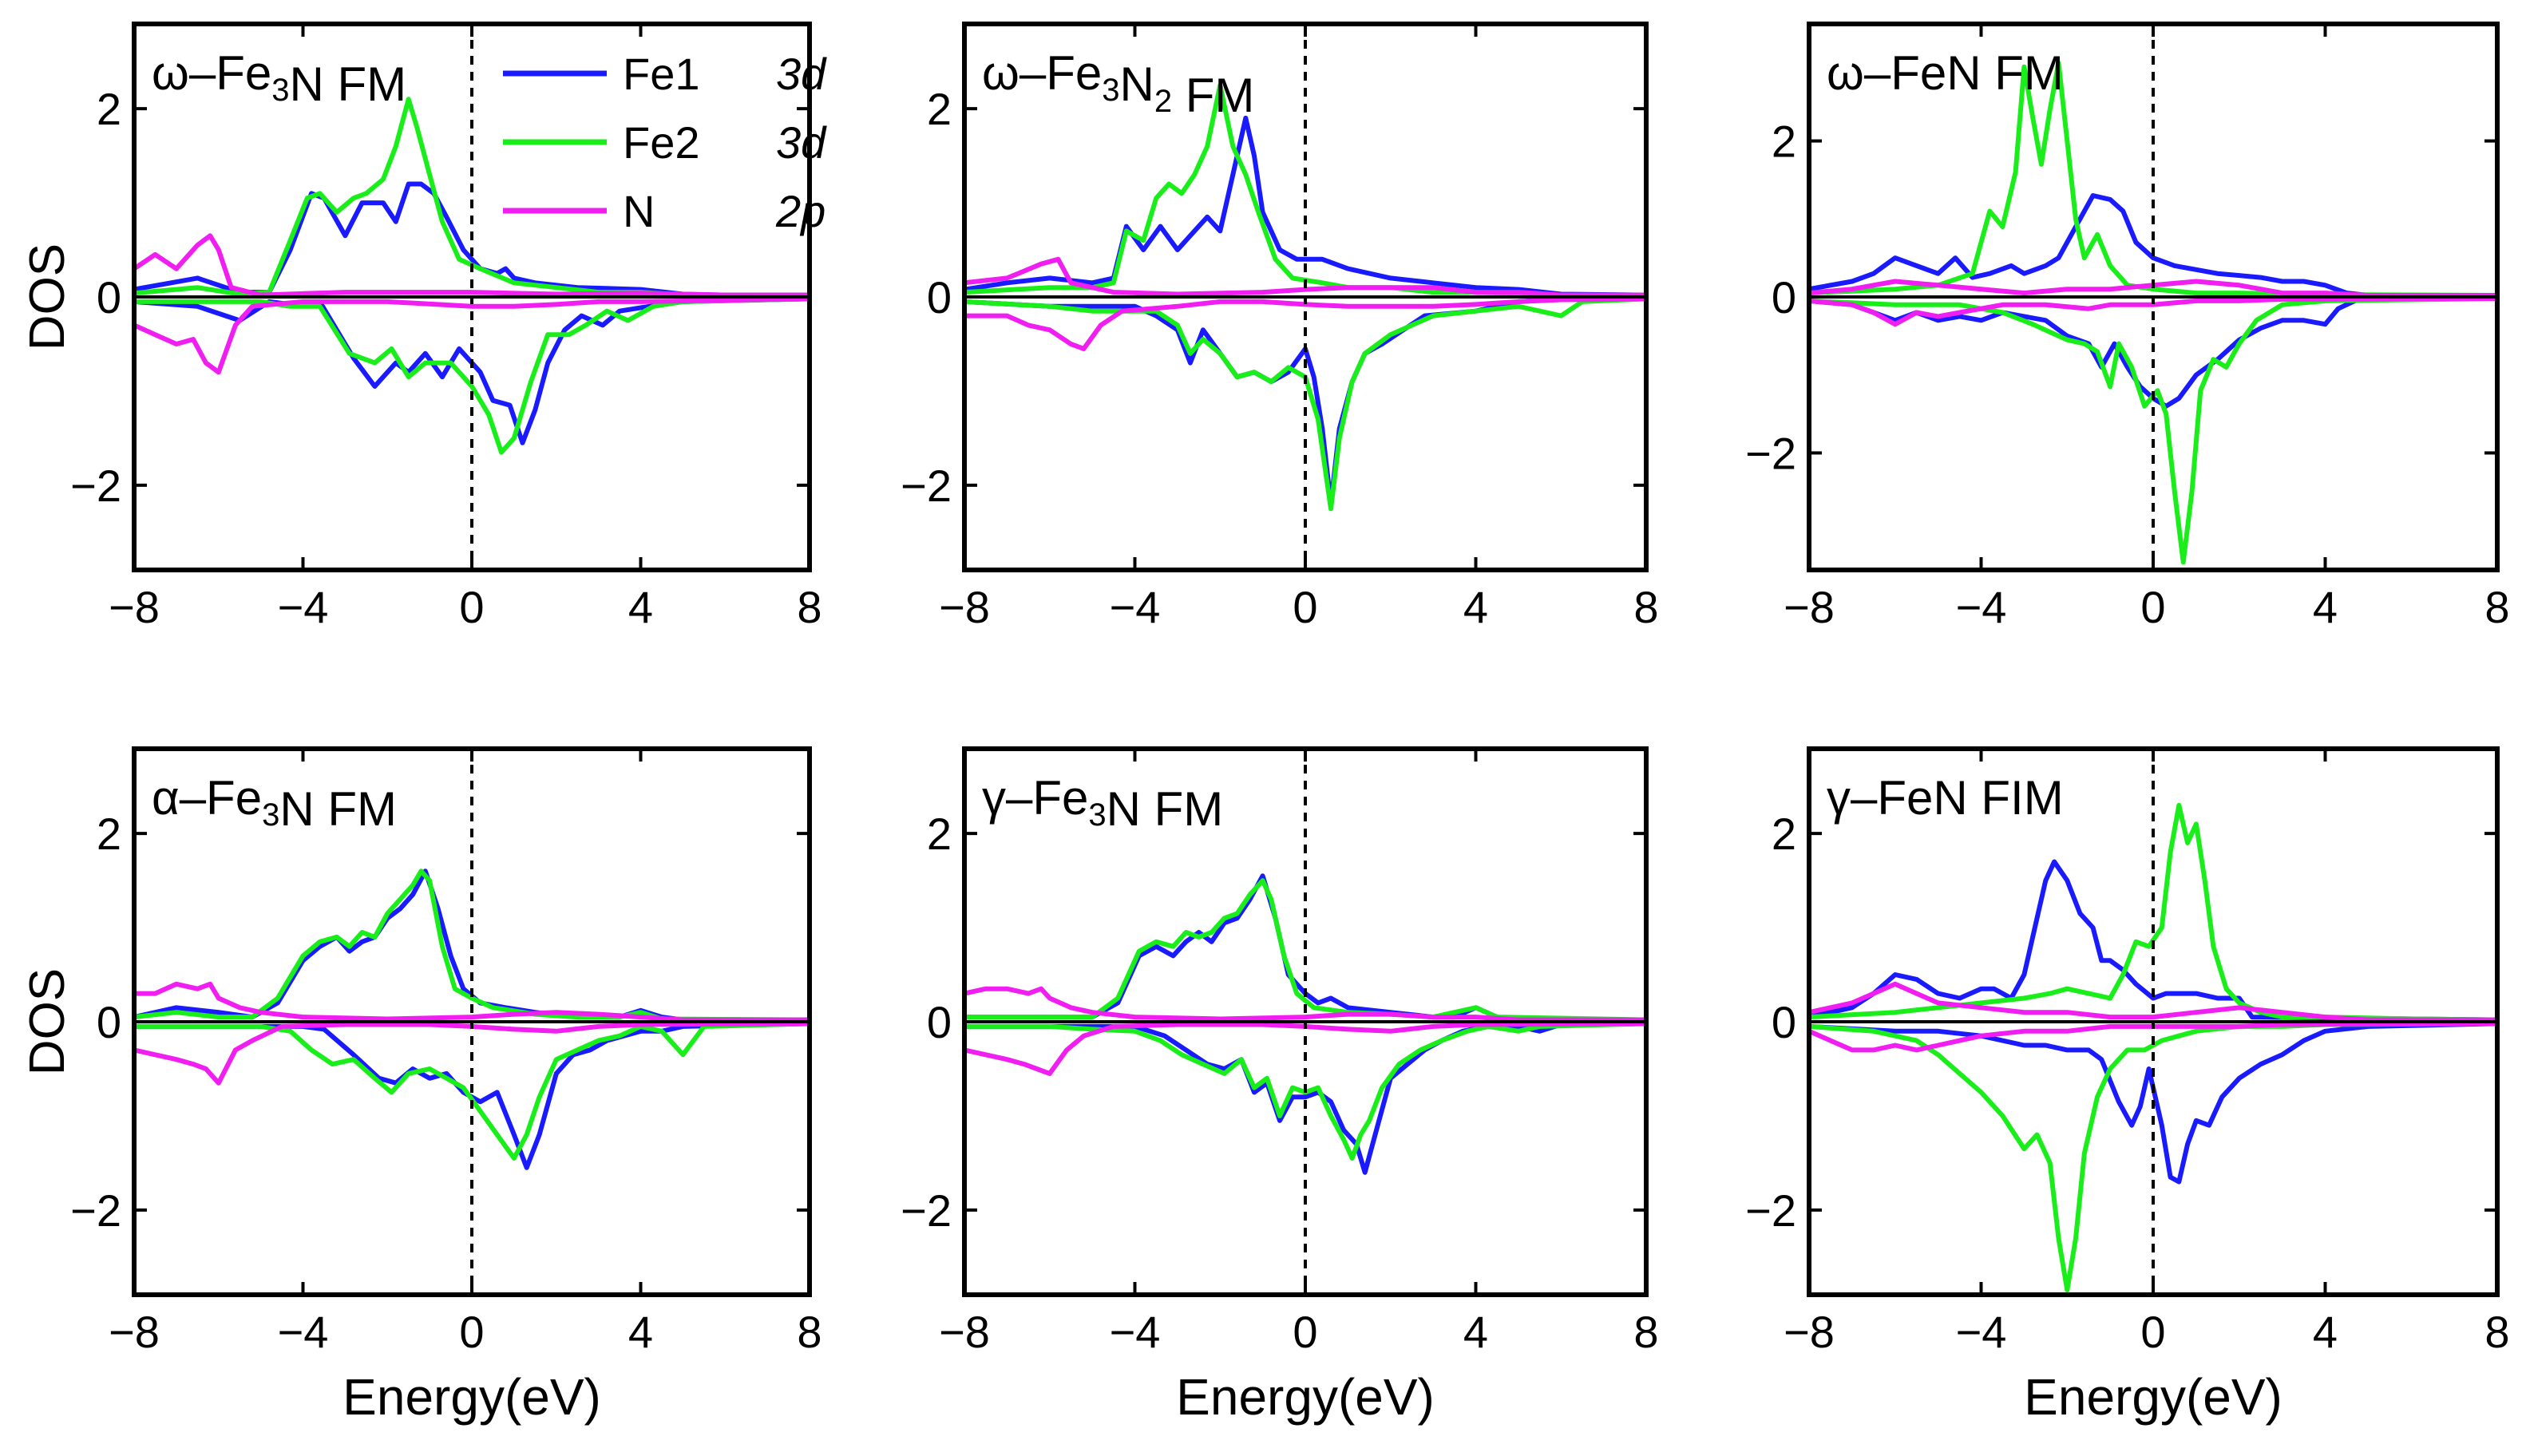 Image resolution: width=2526 pixels, height=1456 pixels. I want to click on legend: Fe1 3d Fe2 3d N 2p, so click(665, 142).